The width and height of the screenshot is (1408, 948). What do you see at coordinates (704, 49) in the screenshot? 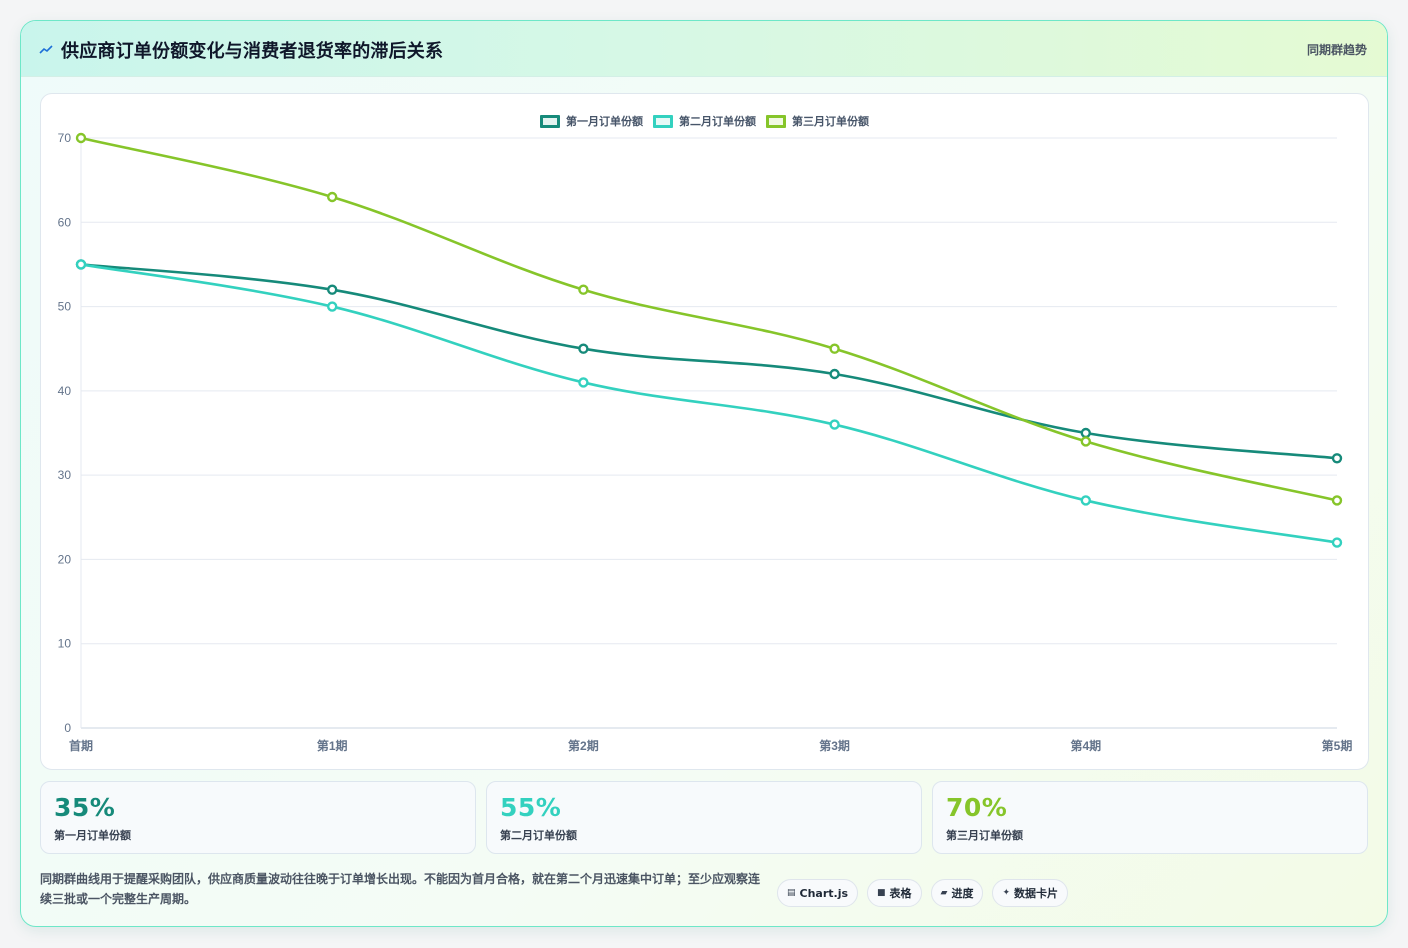
I see `card-header: 供应商订单份额变化与消费者退货率的滞后关系 同期群趋势` at bounding box center [704, 49].